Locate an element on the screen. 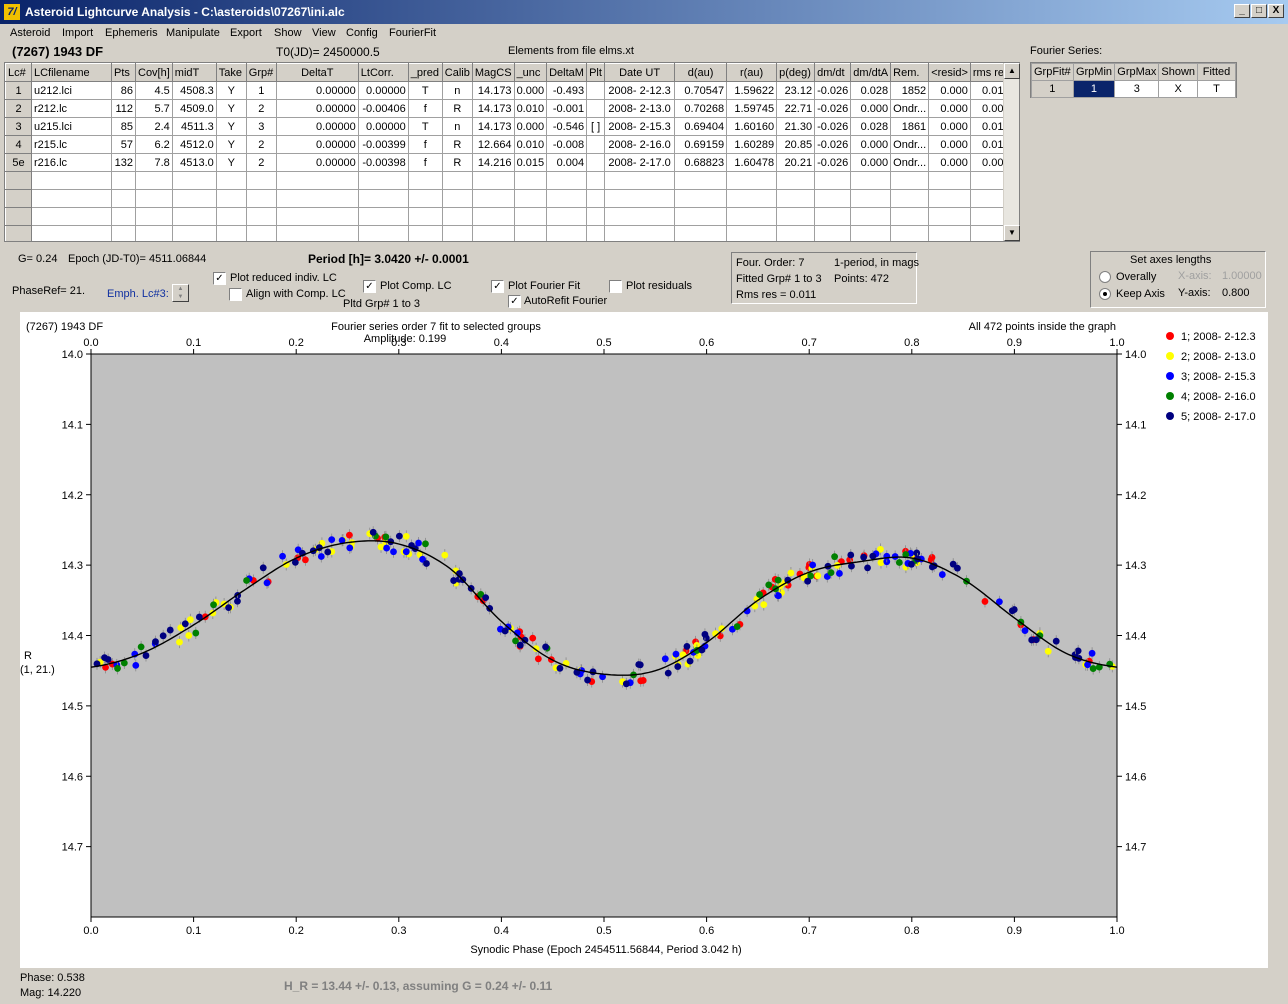  table-cell: -0.026 is located at coordinates (833, 162).